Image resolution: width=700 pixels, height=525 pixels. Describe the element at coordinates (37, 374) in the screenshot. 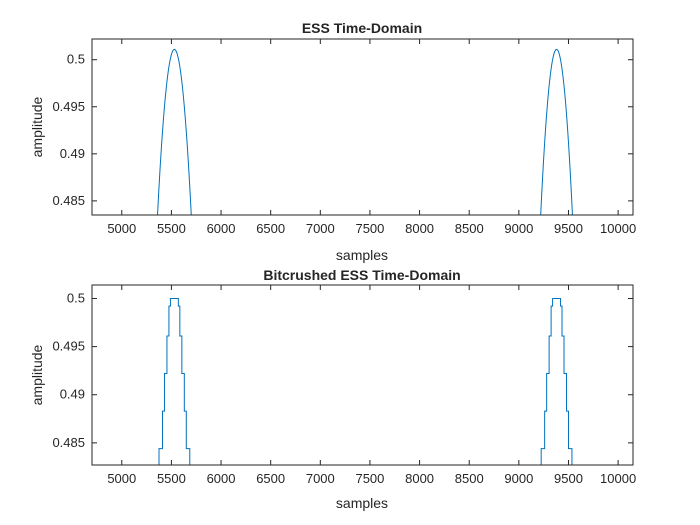

I see `y-axis-label-bottom: amplitude` at that location.